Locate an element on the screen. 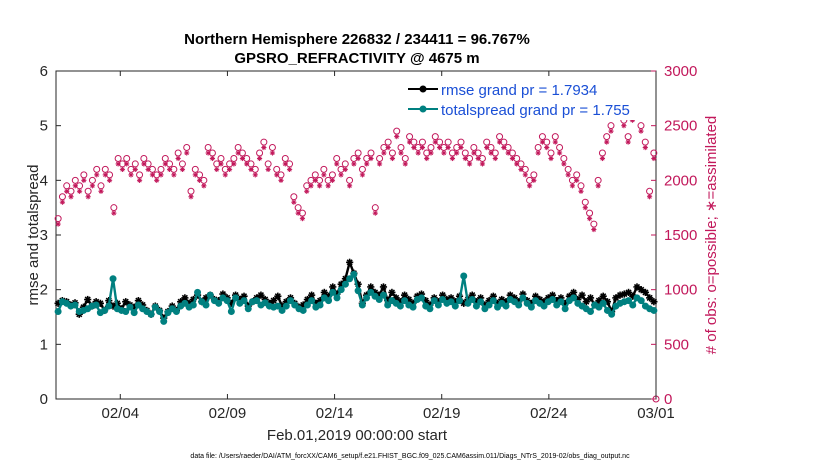  chart-subtitle: GPSRO_REFRACTIVITY @ 4675 m is located at coordinates (356, 58).